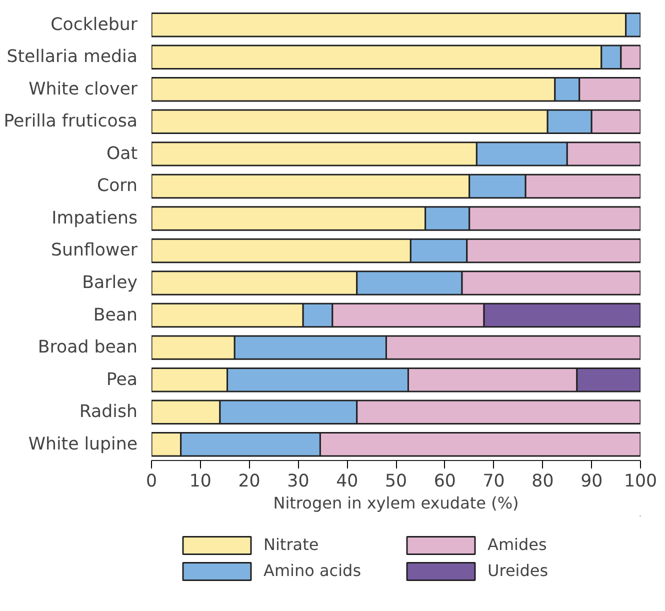 The width and height of the screenshot is (665, 611). I want to click on x-tick-label: 40, so click(347, 482).